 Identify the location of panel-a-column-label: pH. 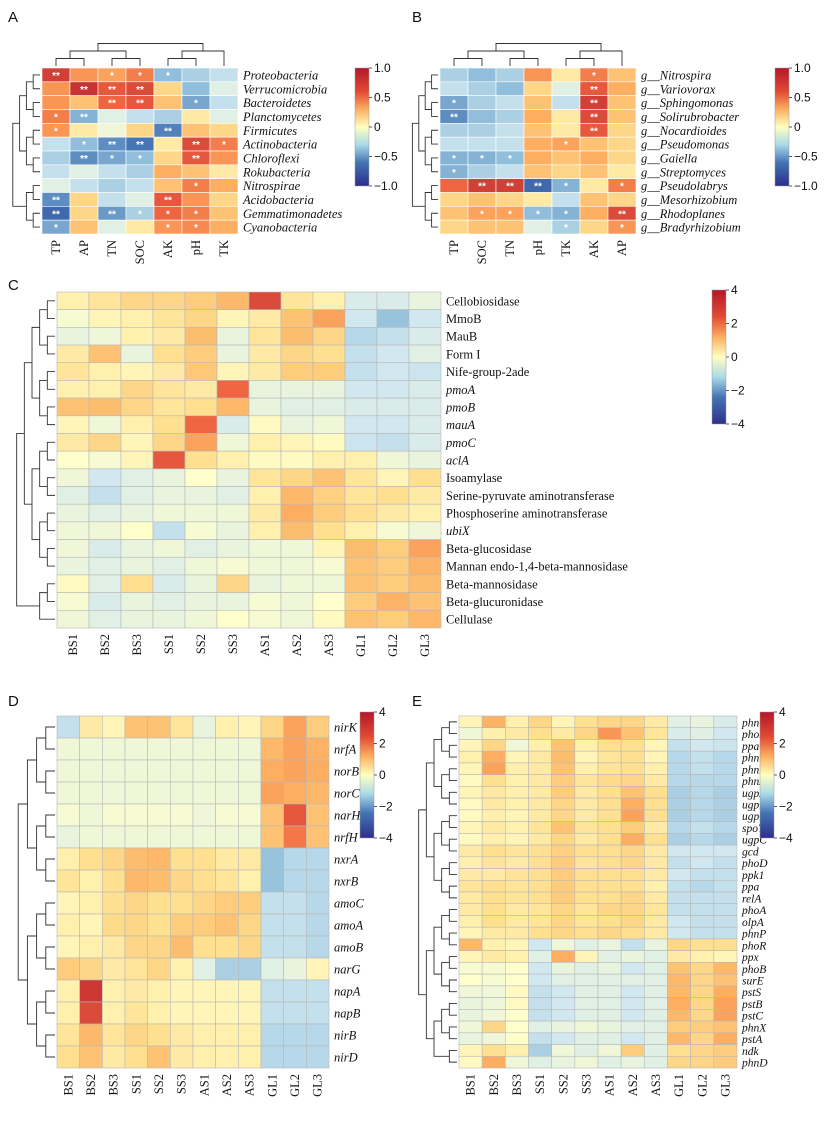
(196, 247).